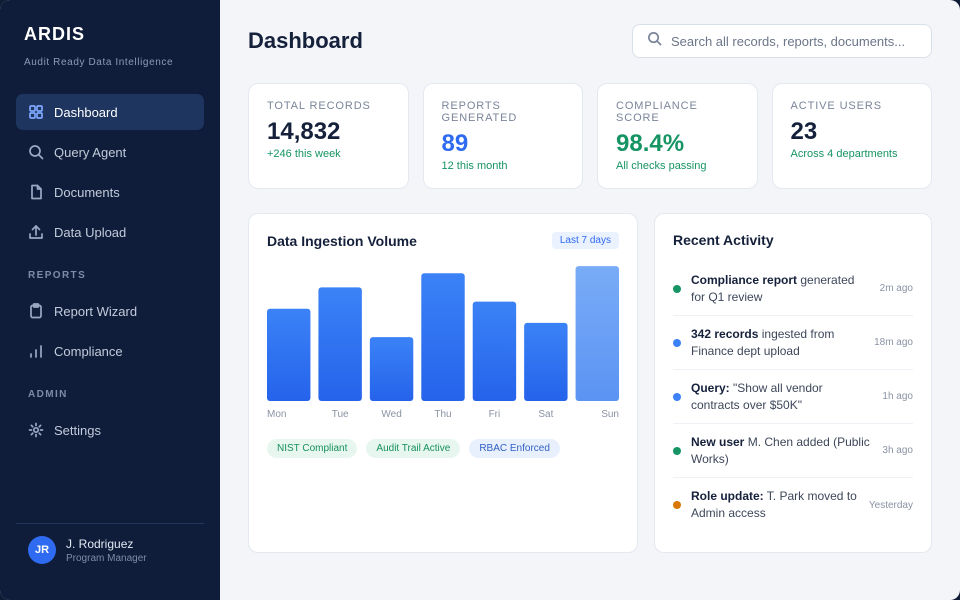  Describe the element at coordinates (545, 414) in the screenshot. I see `tick-label-sat: Sat` at that location.